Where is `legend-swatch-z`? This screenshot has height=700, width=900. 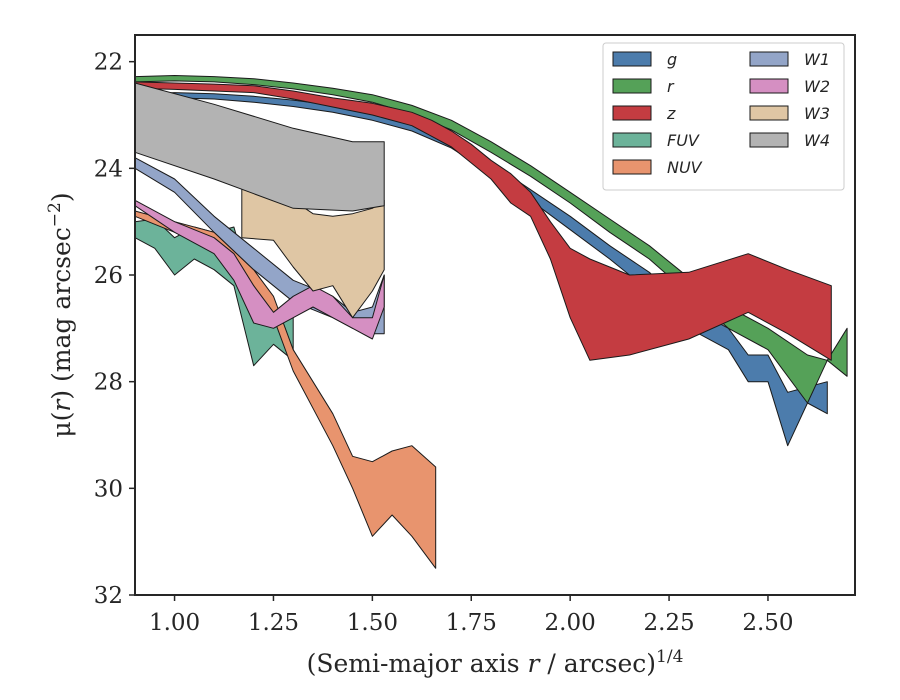 legend-swatch-z is located at coordinates (632, 113).